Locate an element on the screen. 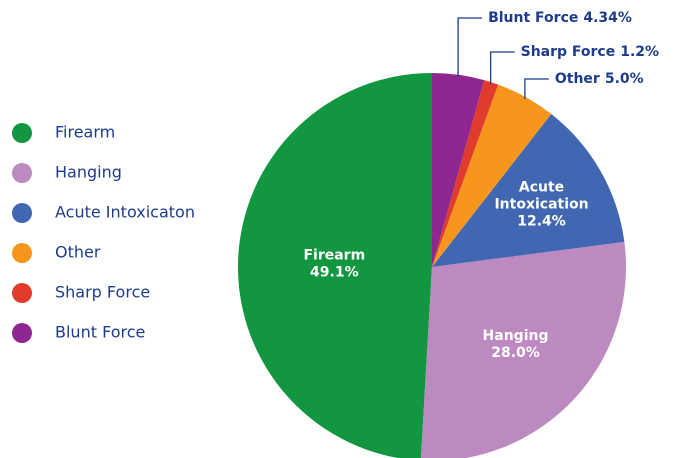 The image size is (677, 458). slice-label: Other 5.0% is located at coordinates (599, 79).